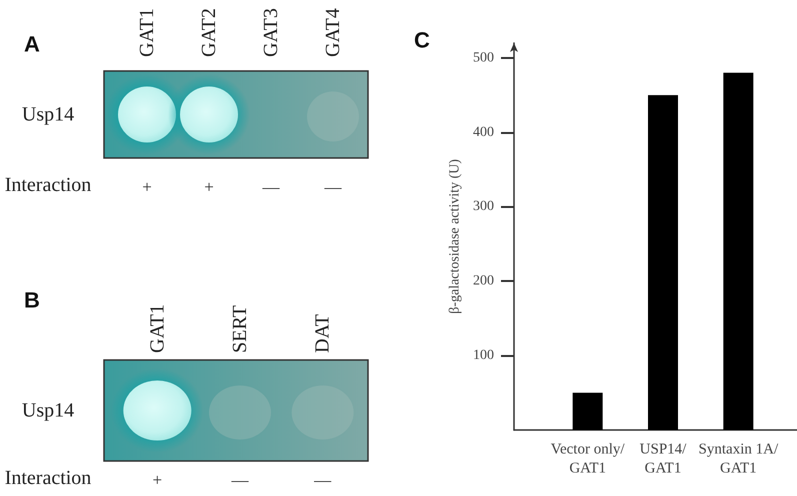 This screenshot has height=496, width=797. What do you see at coordinates (422, 40) in the screenshot?
I see `chart-title: C` at bounding box center [422, 40].